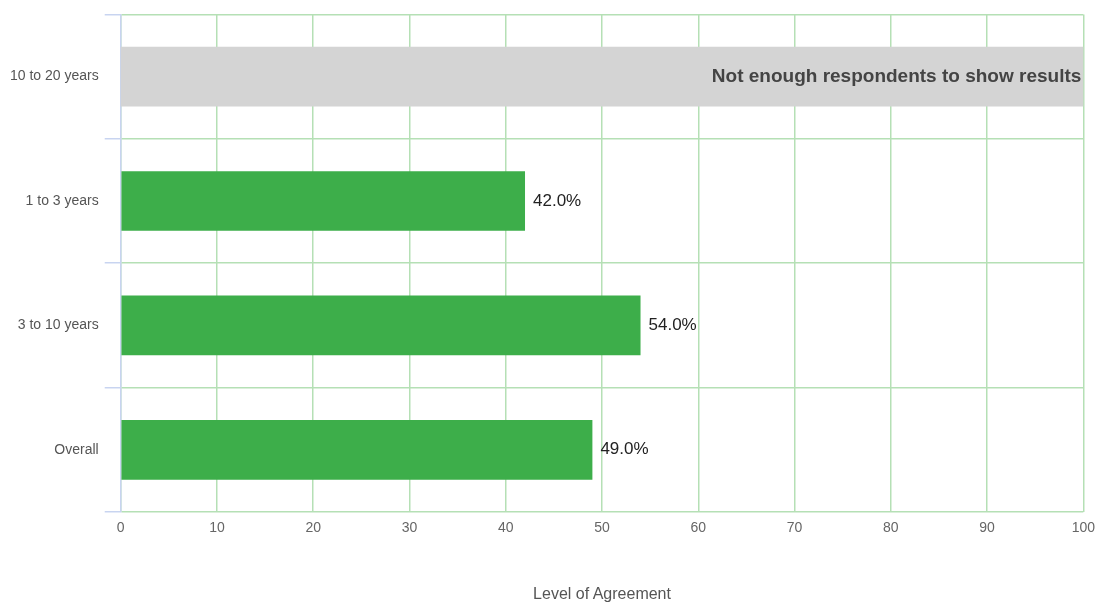 The height and width of the screenshot is (614, 1103). I want to click on y-tick-label: 1 to 3 years, so click(62, 199).